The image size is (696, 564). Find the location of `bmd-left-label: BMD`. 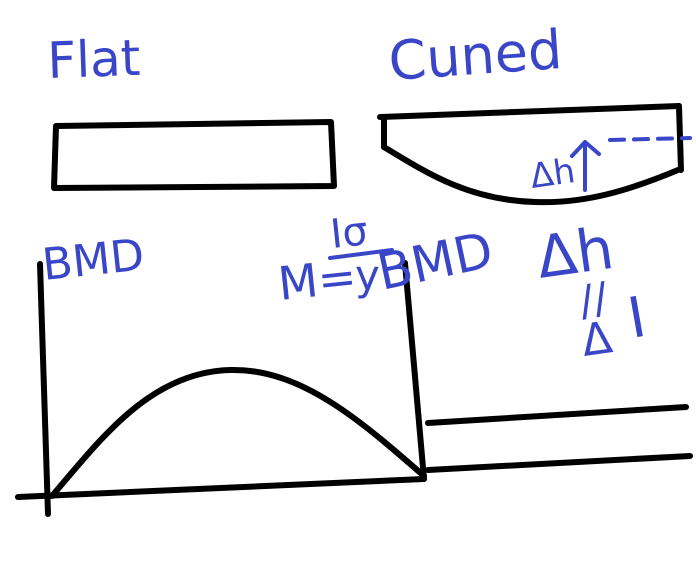

bmd-left-label: BMD is located at coordinates (93, 260).